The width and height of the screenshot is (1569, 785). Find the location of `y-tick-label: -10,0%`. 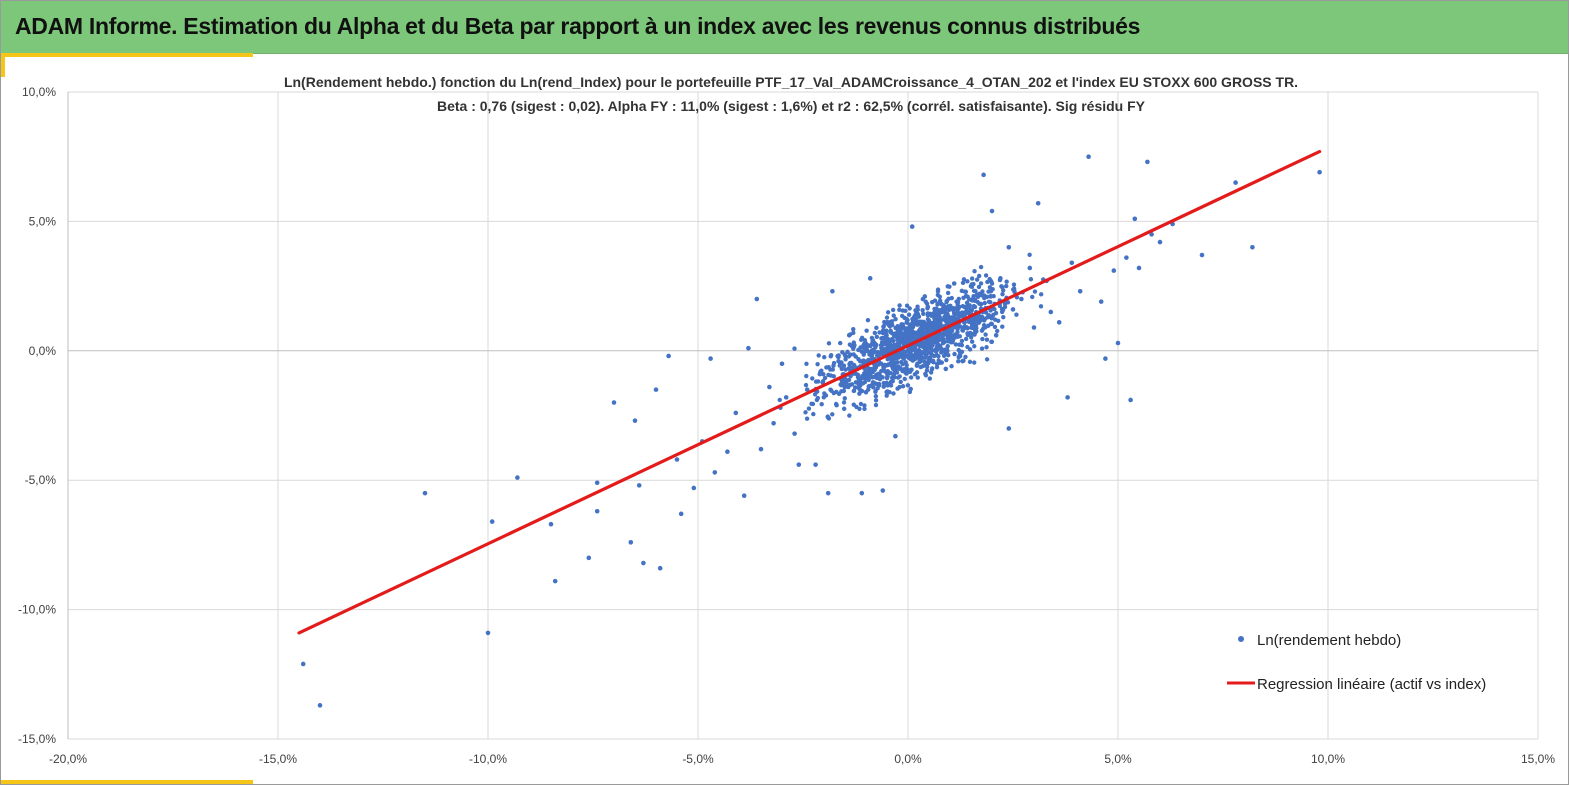

y-tick-label: -10,0% is located at coordinates (37, 610).